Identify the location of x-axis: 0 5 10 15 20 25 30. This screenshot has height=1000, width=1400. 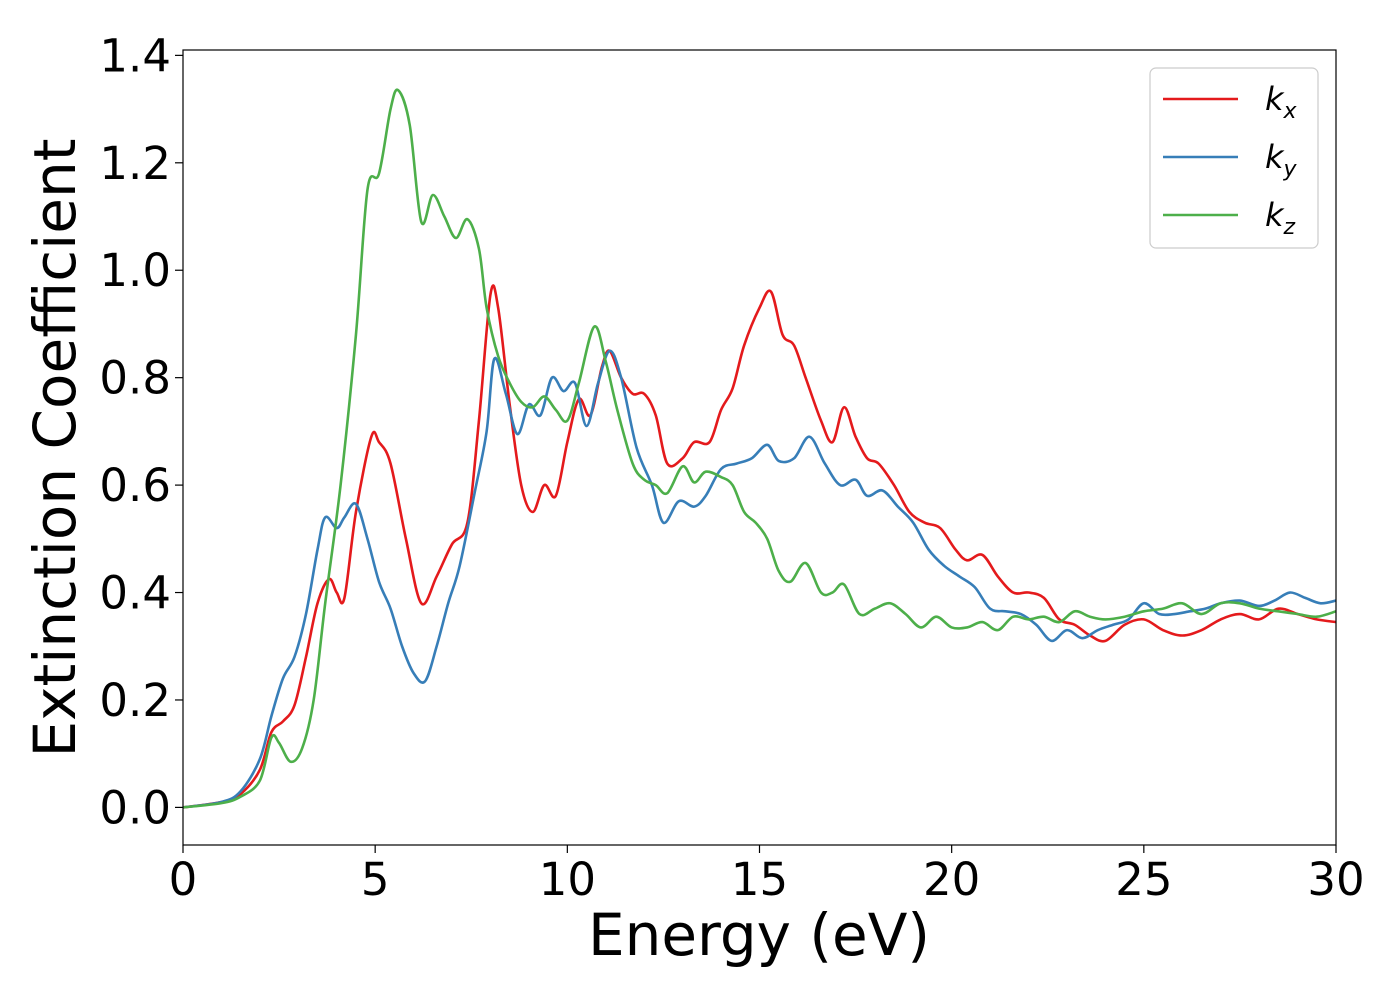
(767, 875).